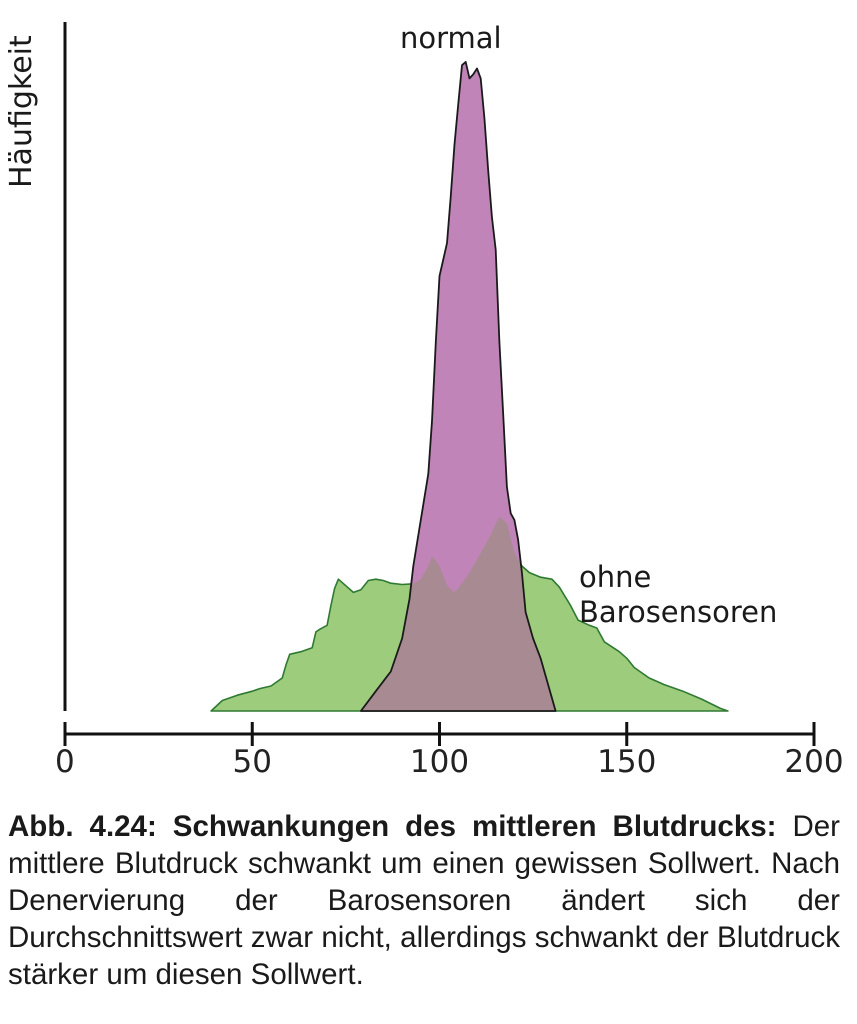  What do you see at coordinates (458, 386) in the screenshot?
I see `area-normal-outline` at bounding box center [458, 386].